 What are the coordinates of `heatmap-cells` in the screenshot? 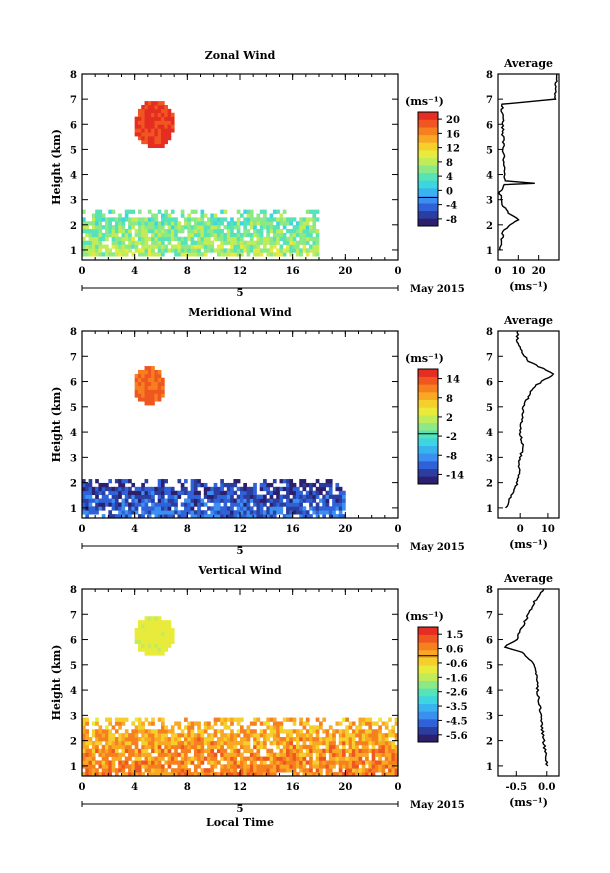 It's located at (214, 442).